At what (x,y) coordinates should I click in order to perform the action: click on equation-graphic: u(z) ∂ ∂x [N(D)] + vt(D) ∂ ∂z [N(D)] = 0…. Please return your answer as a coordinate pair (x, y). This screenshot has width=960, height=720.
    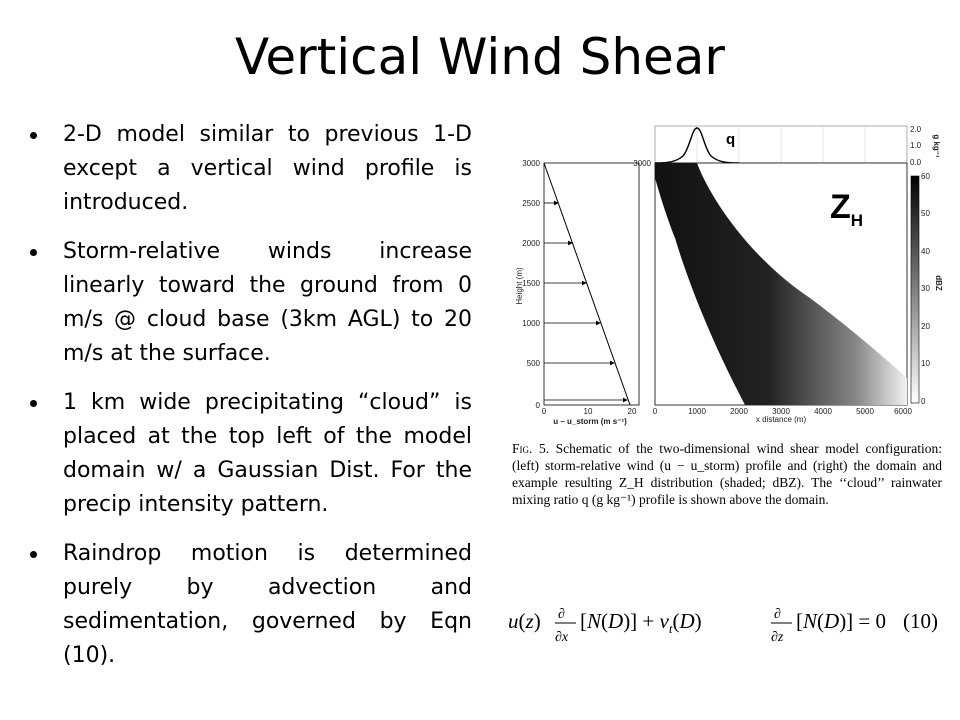
    Looking at the image, I should click on (723, 626).